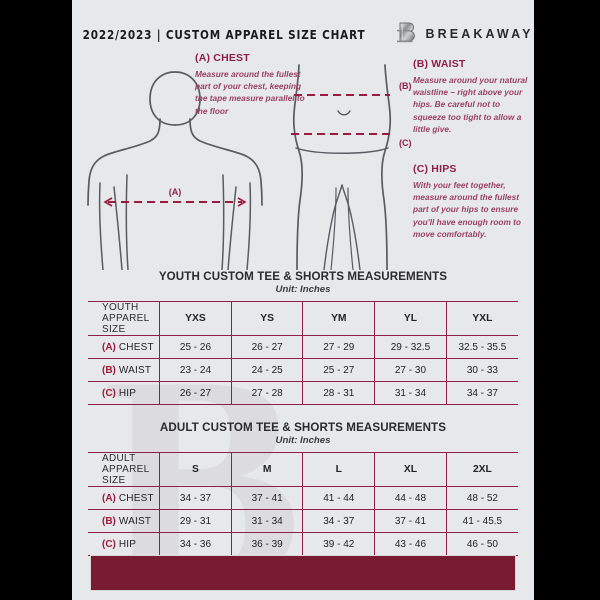  Describe the element at coordinates (339, 370) in the screenshot. I see `youth-waist-ym: 25 - 27` at that location.